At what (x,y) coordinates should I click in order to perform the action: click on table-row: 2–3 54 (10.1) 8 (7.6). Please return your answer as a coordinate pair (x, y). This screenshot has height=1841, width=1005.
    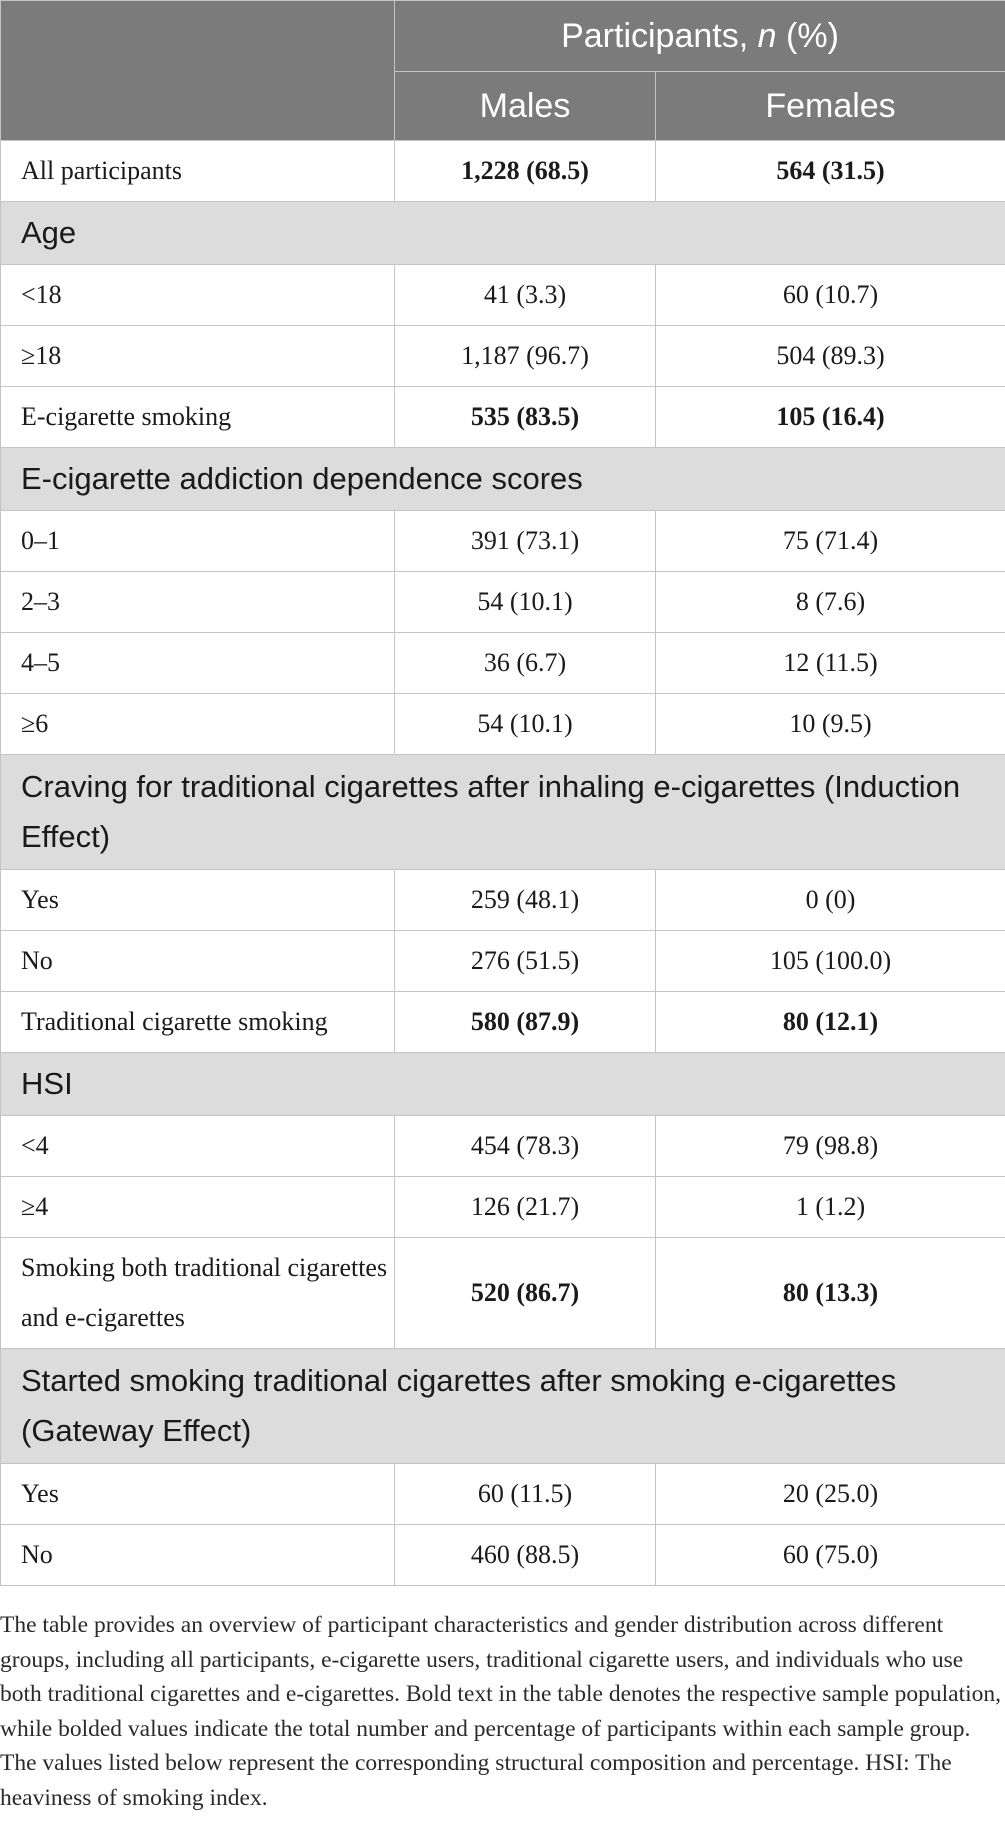
    Looking at the image, I should click on (502, 602).